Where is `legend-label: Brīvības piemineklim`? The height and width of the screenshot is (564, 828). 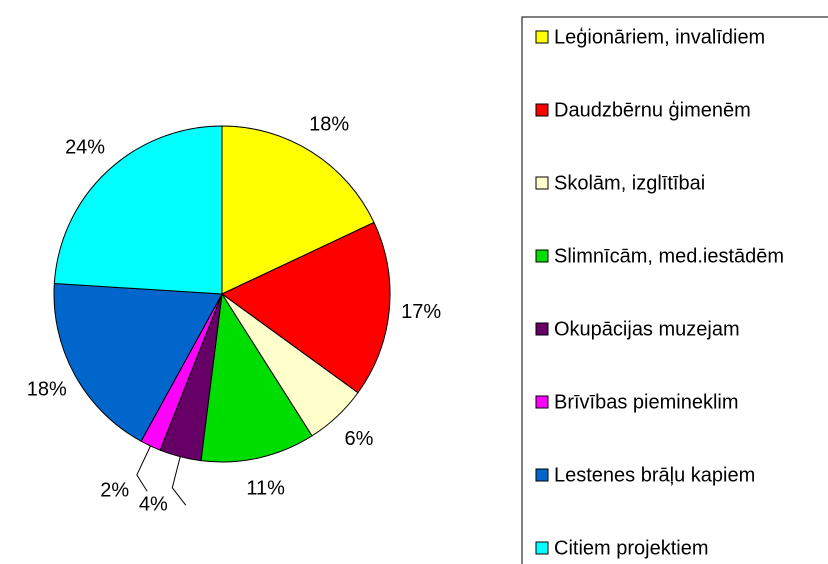
legend-label: Brīvības piemineklim is located at coordinates (646, 402).